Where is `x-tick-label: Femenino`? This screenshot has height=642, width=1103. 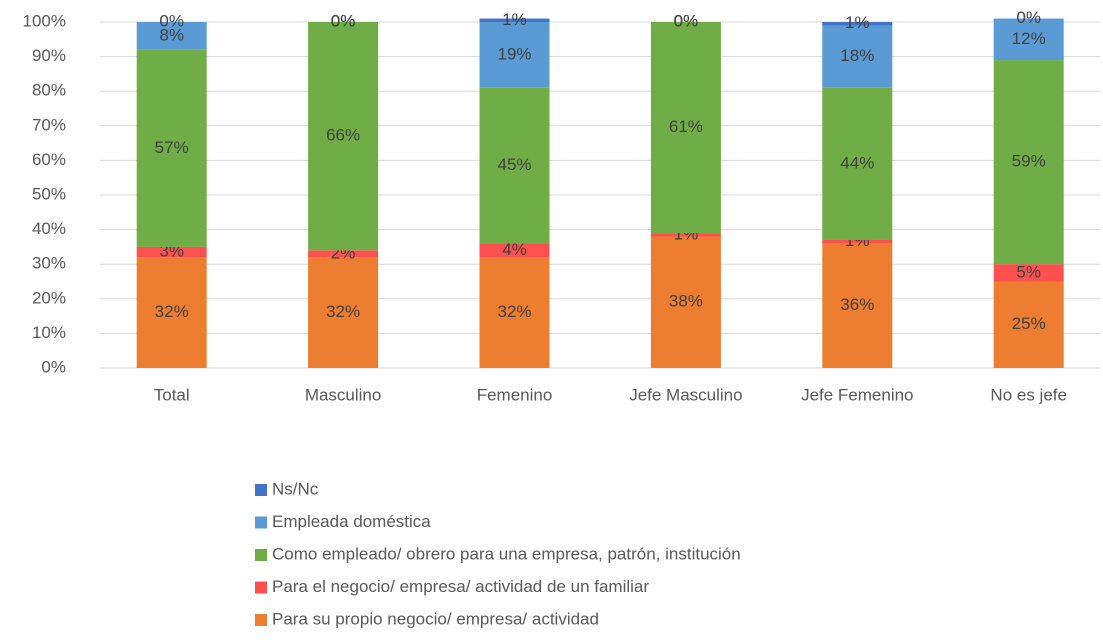 x-tick-label: Femenino is located at coordinates (515, 394).